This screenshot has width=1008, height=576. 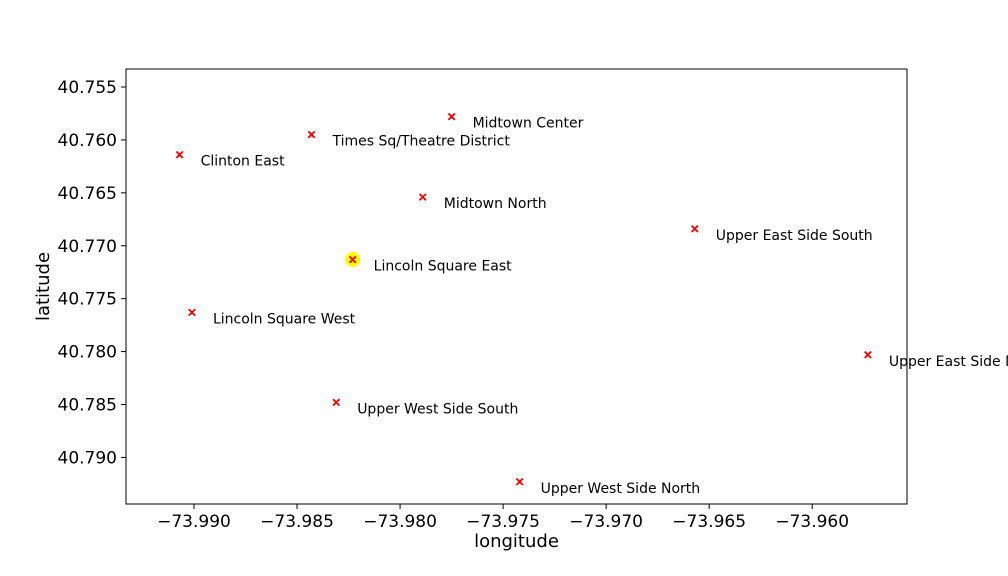 What do you see at coordinates (87, 247) in the screenshot?
I see `y-tick-label: 40.770` at bounding box center [87, 247].